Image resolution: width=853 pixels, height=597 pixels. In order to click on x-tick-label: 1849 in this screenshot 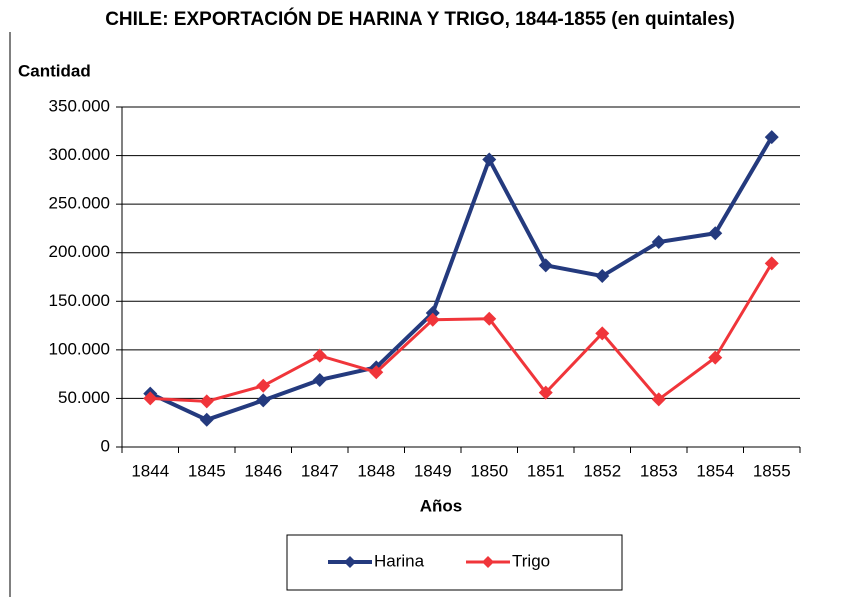, I will do `click(433, 470)`.